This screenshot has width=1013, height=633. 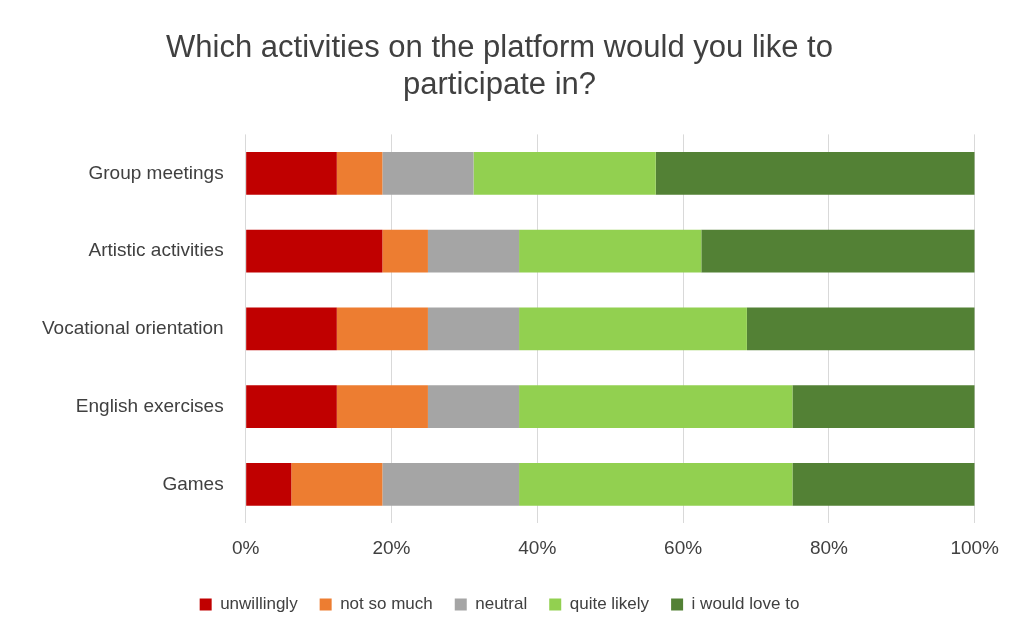 What do you see at coordinates (501, 604) in the screenshot?
I see `legend-label: neutral` at bounding box center [501, 604].